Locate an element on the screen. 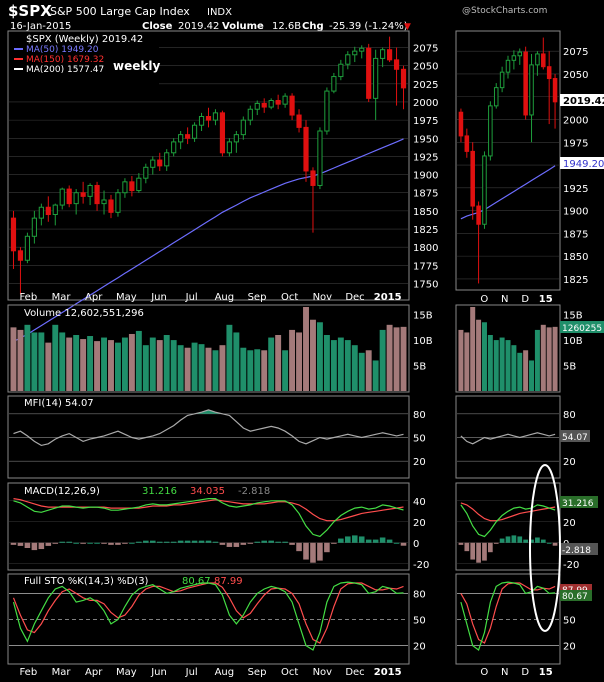 Image resolution: width=604 pixels, height=682 pixels. volume-panel-label: Volume 12,602,551,296 is located at coordinates (84, 313).